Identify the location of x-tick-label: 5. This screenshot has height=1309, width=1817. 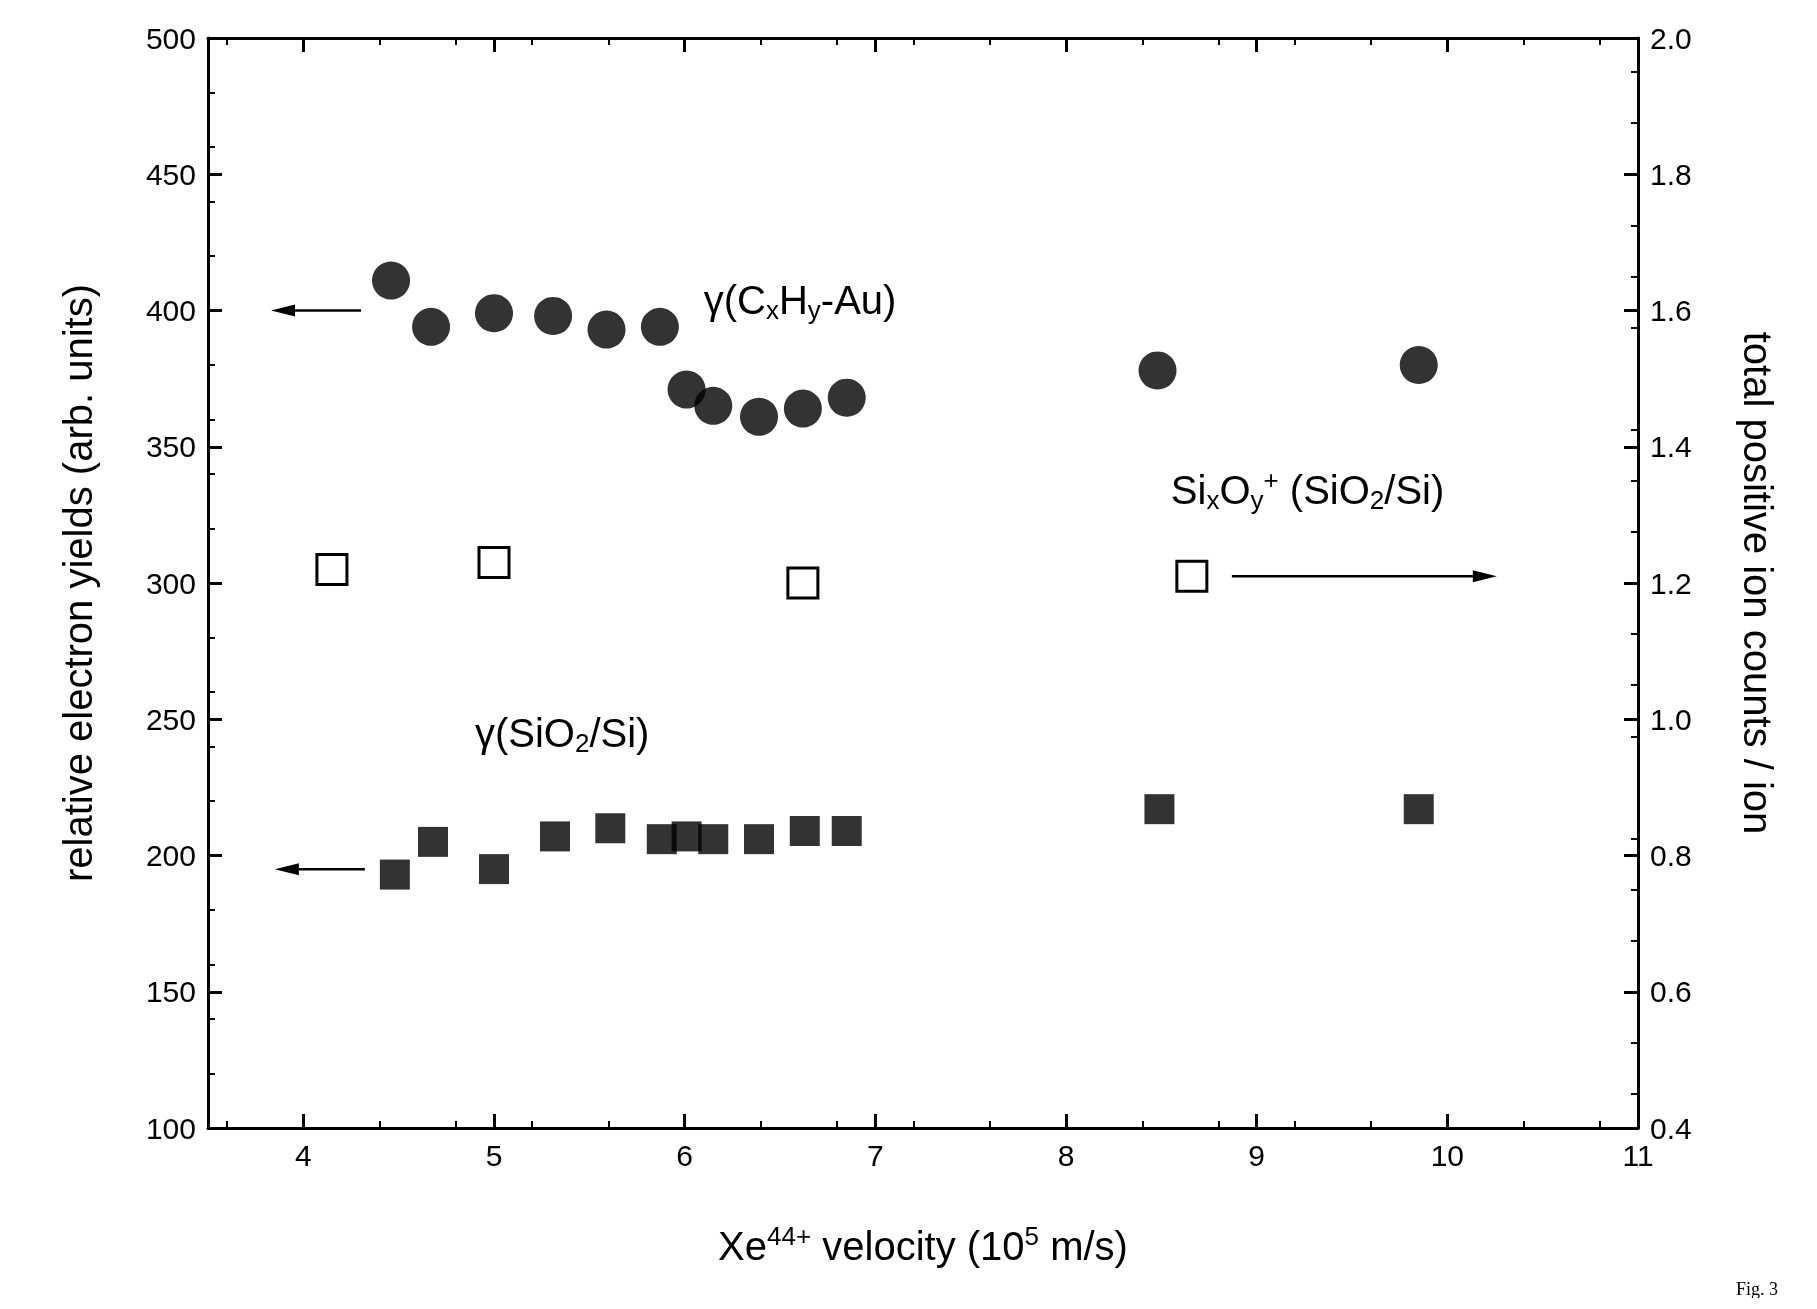
(494, 1155).